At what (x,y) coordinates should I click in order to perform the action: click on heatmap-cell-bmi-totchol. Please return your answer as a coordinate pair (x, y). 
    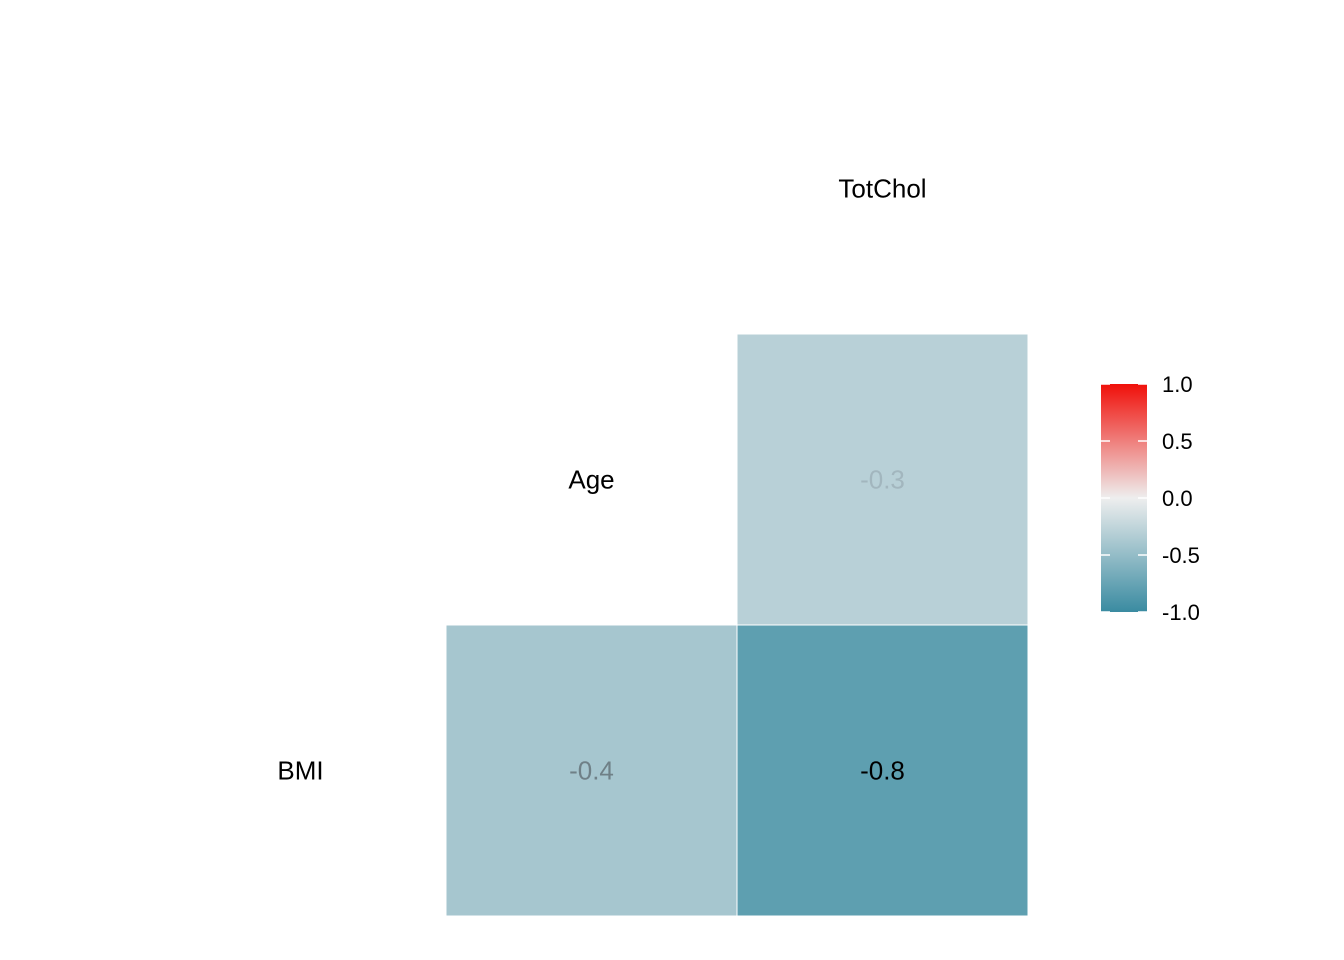
    Looking at the image, I should click on (882, 770).